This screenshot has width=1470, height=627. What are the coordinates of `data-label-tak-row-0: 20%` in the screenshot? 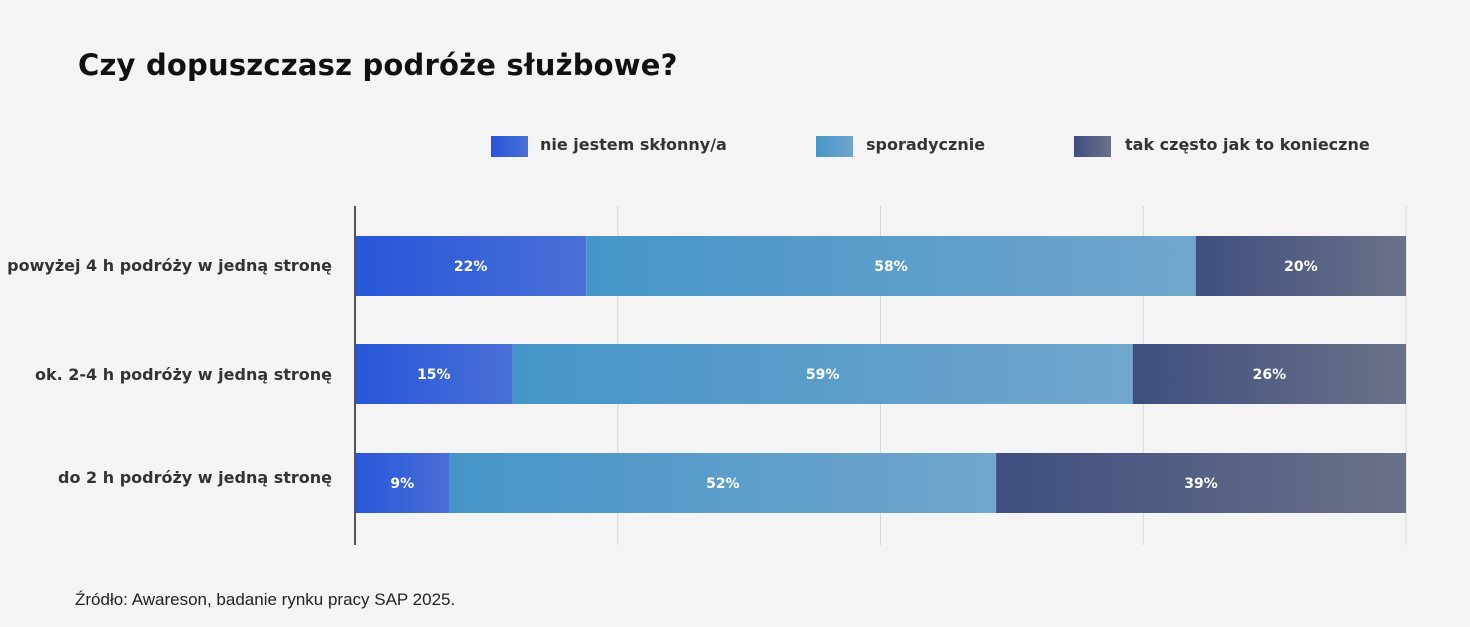 It's located at (1301, 267).